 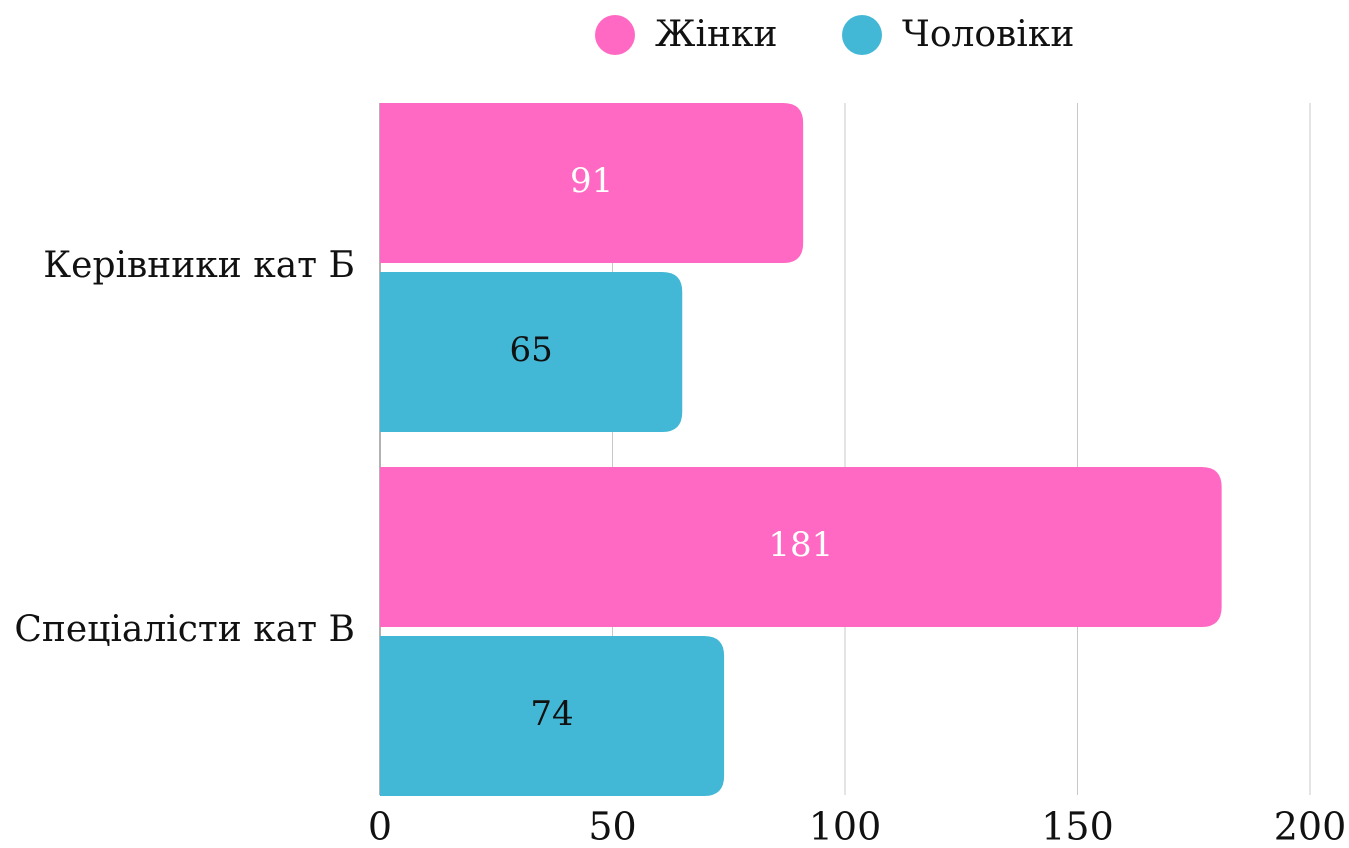 I want to click on y-tick-label: Спеціалісти кат В, so click(x=184, y=629).